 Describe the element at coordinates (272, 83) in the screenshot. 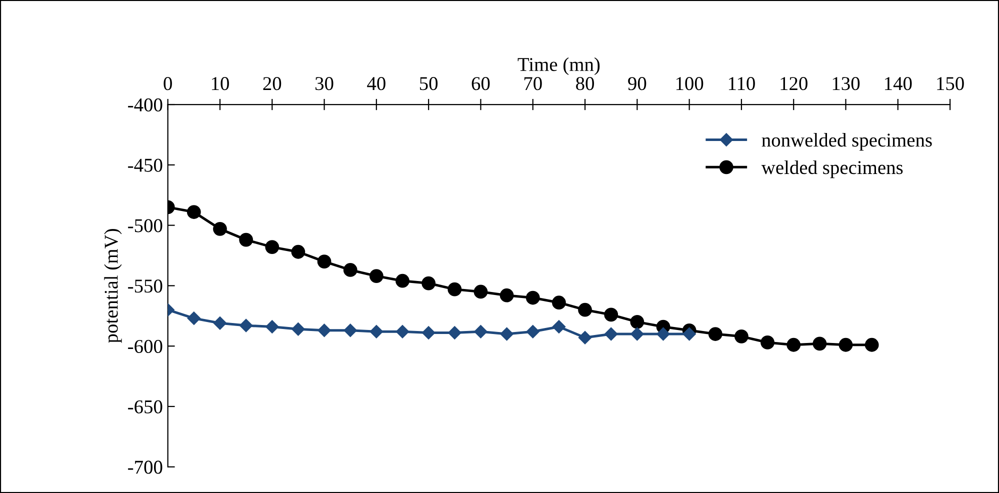

I see `x-tick-label: 20` at that location.